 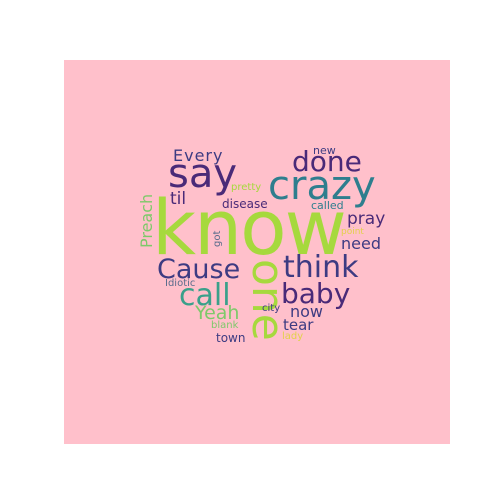 What do you see at coordinates (225, 325) in the screenshot?
I see `word-blank: blank` at bounding box center [225, 325].